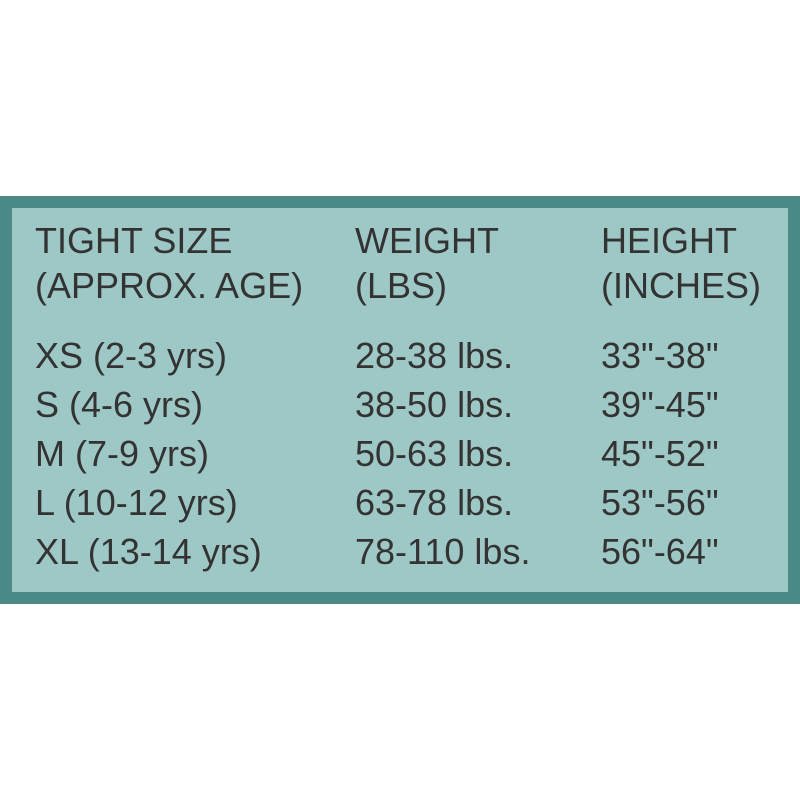  I want to click on header-text: (LBS), so click(401, 285).